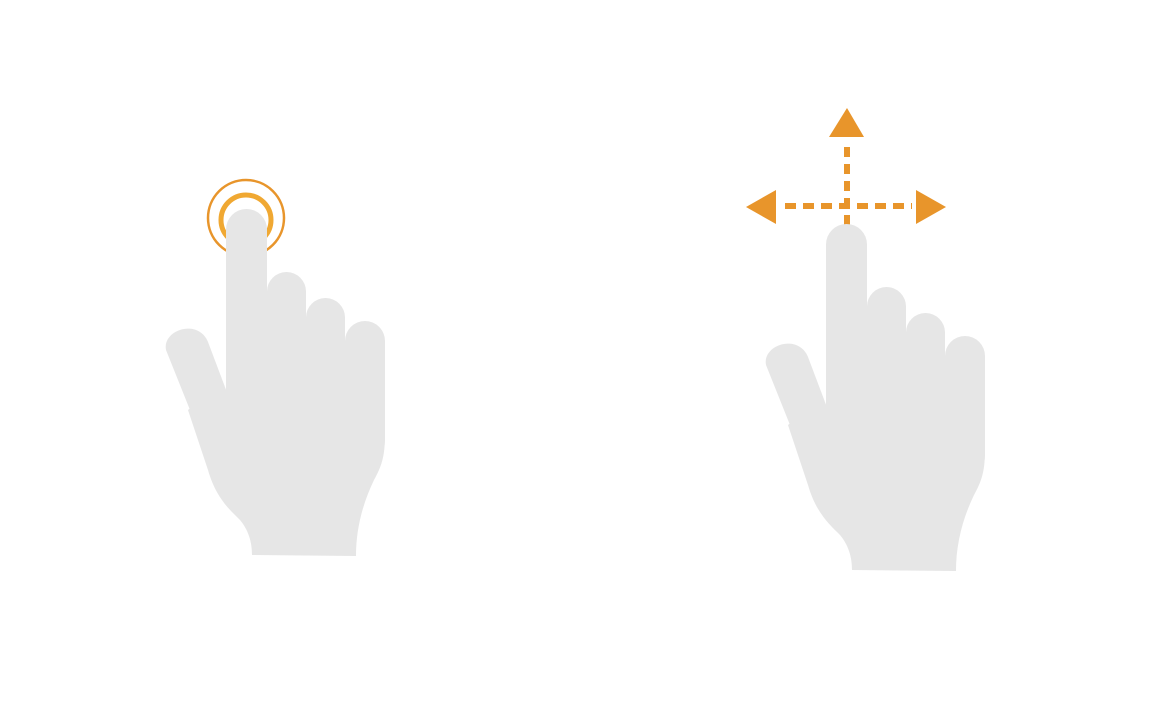 The height and width of the screenshot is (713, 1173). Describe the element at coordinates (931, 207) in the screenshot. I see `arrow-right-icon` at that location.